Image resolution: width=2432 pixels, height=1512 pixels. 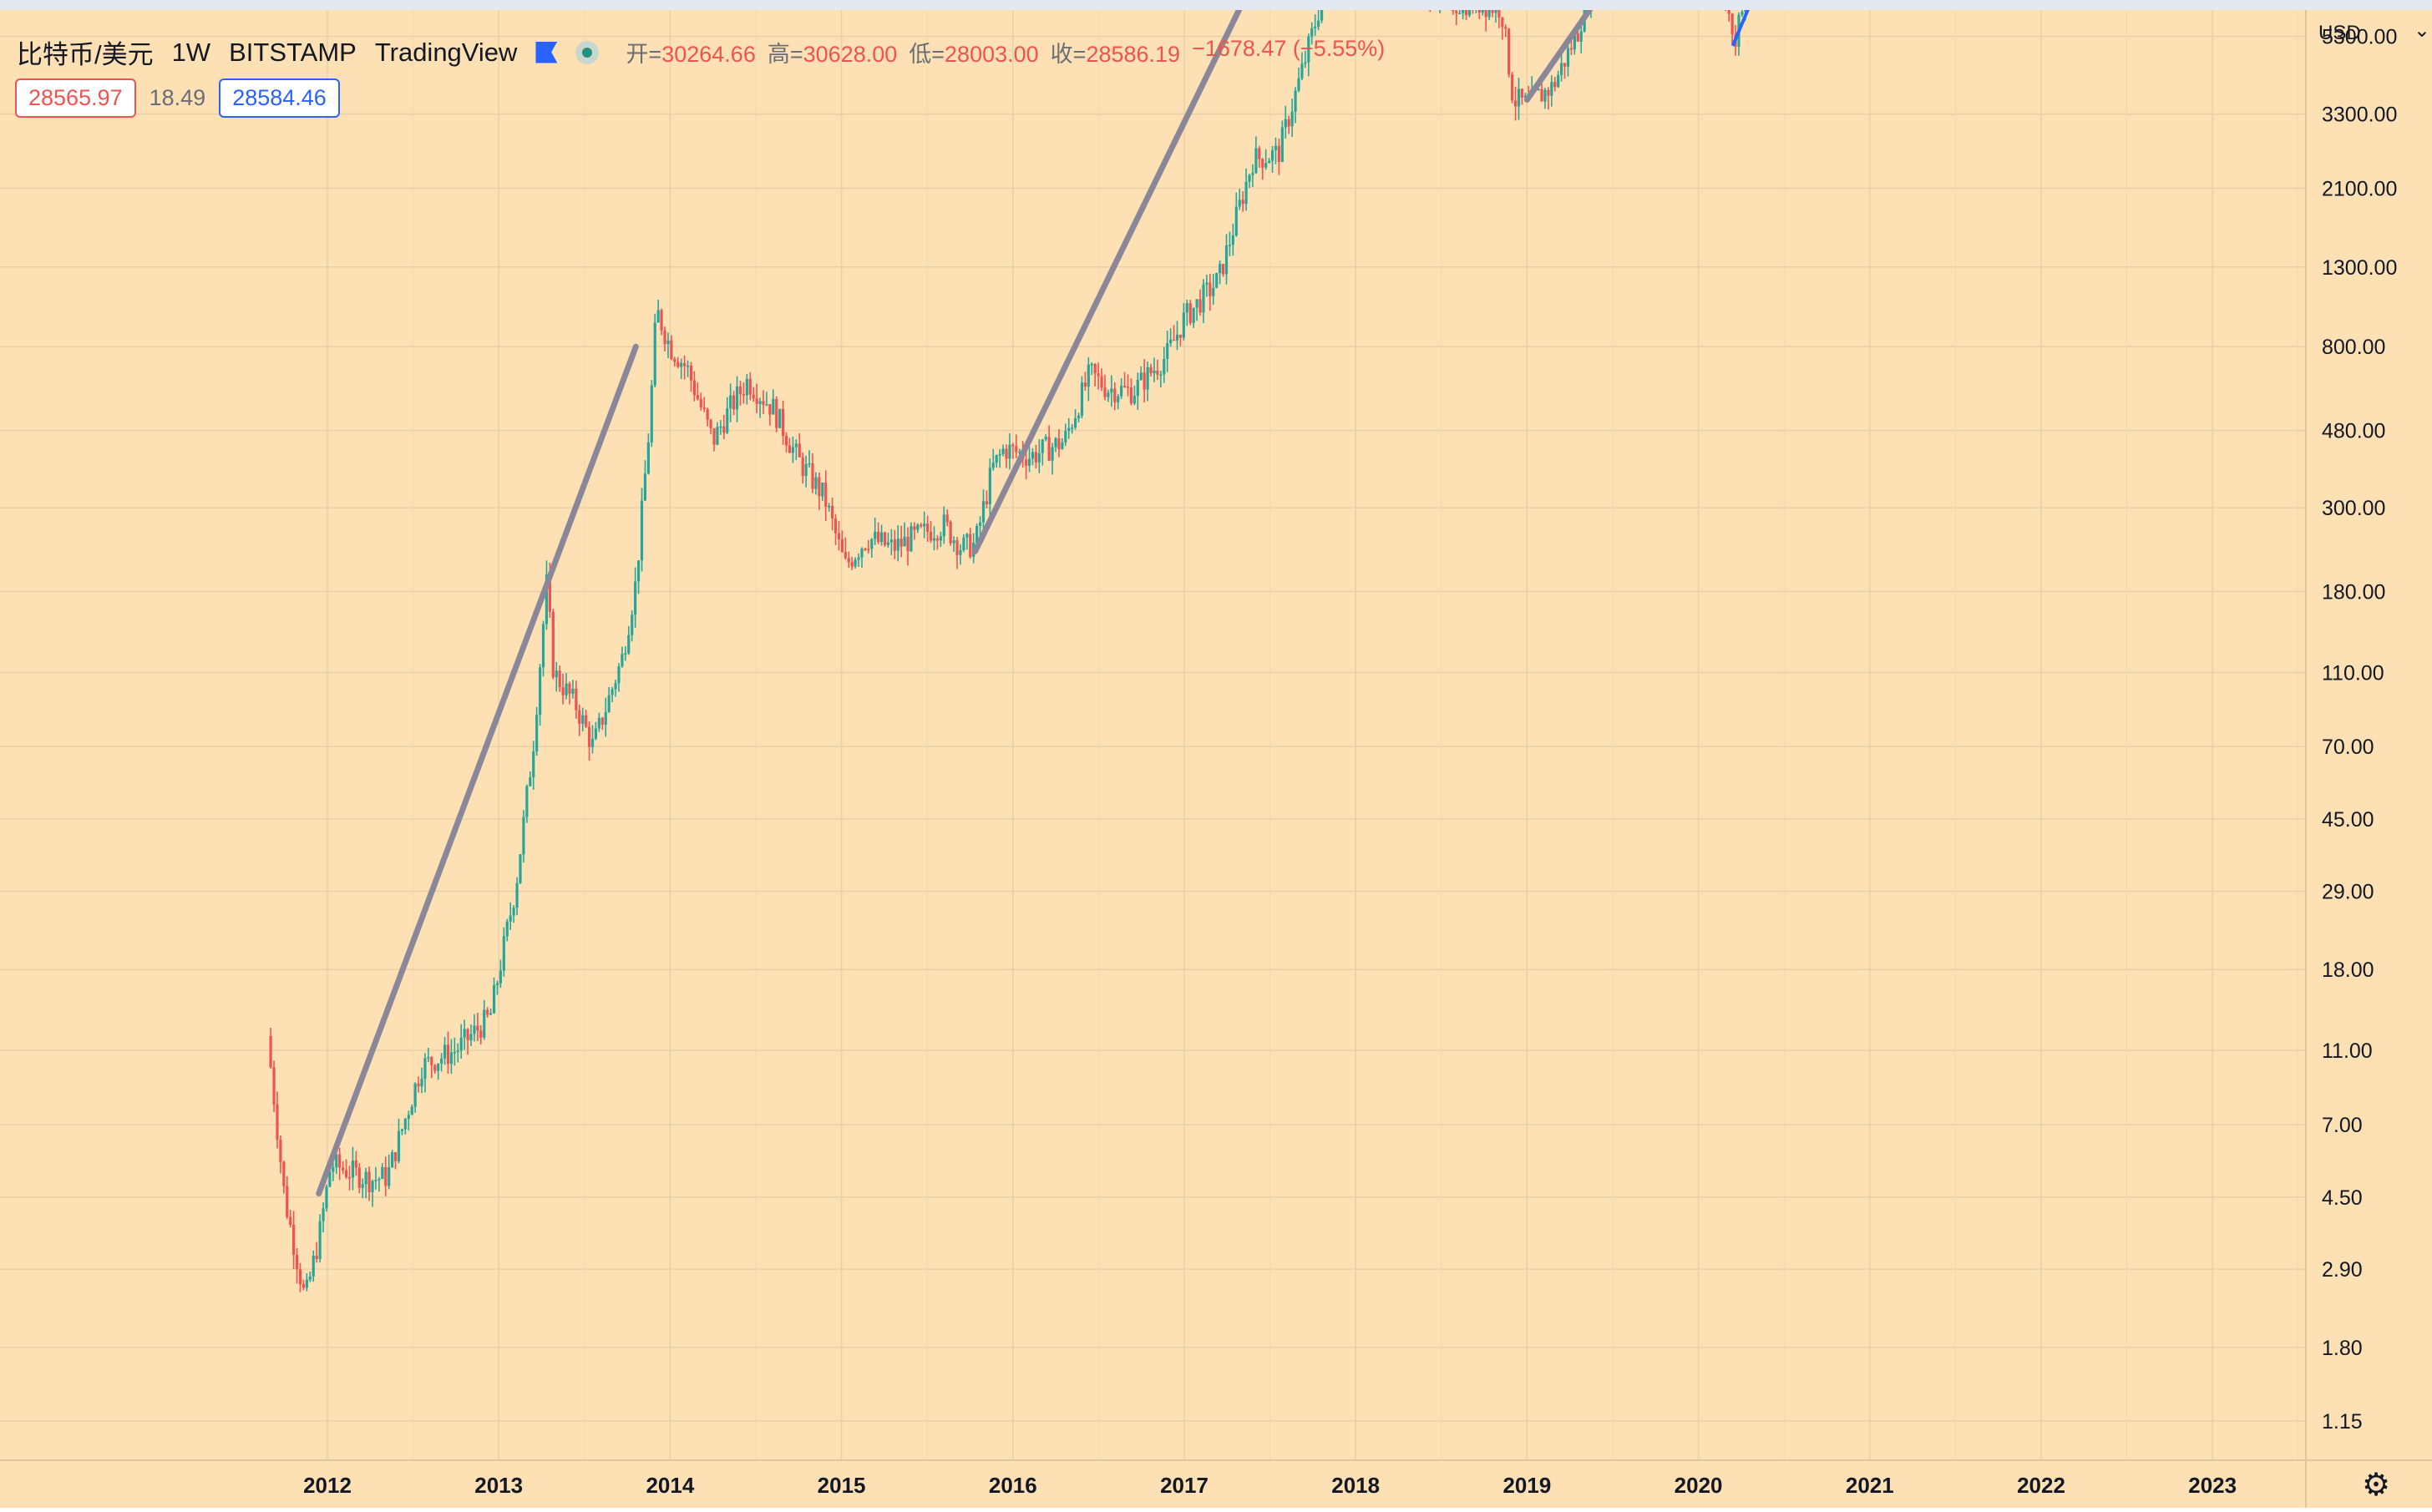 What do you see at coordinates (547, 52) in the screenshot?
I see `flag-icon` at bounding box center [547, 52].